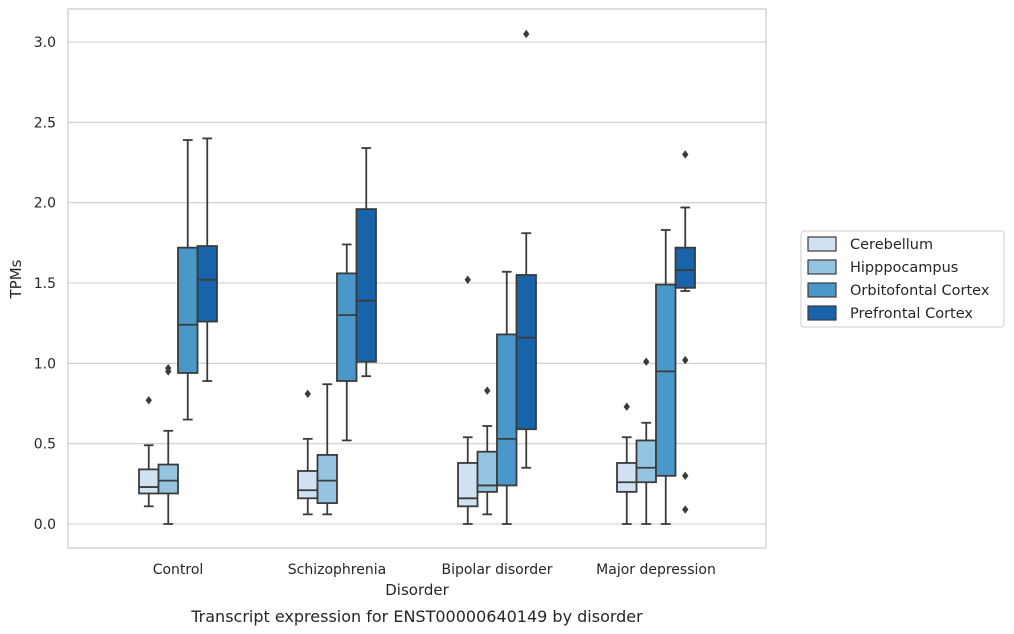  I want to click on x-axis-label: Disorder, so click(417, 590).